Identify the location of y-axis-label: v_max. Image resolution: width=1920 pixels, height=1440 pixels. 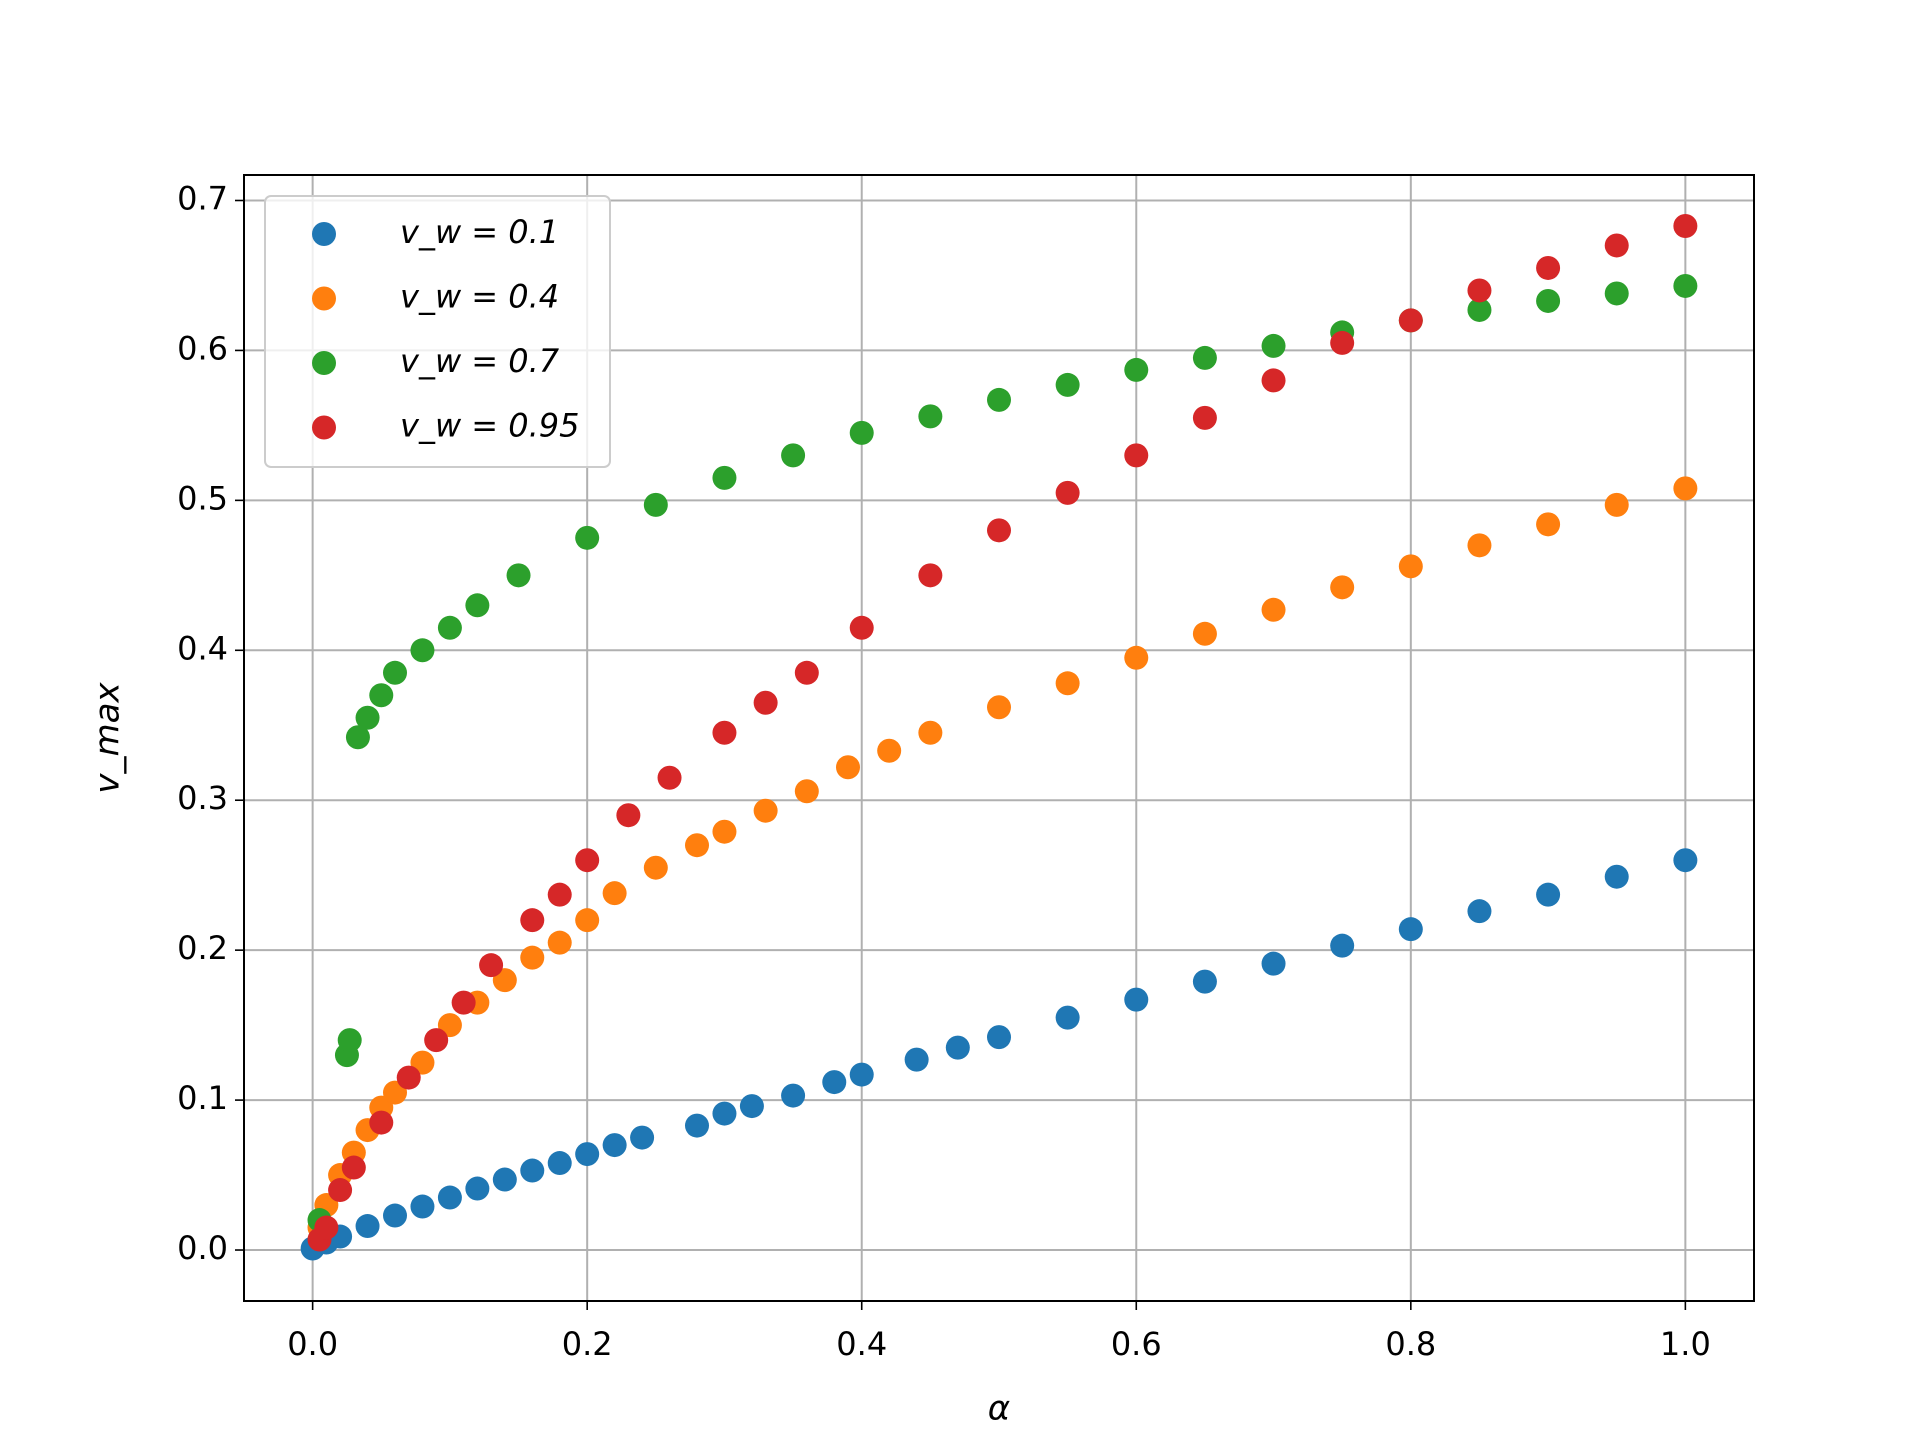
(108, 738).